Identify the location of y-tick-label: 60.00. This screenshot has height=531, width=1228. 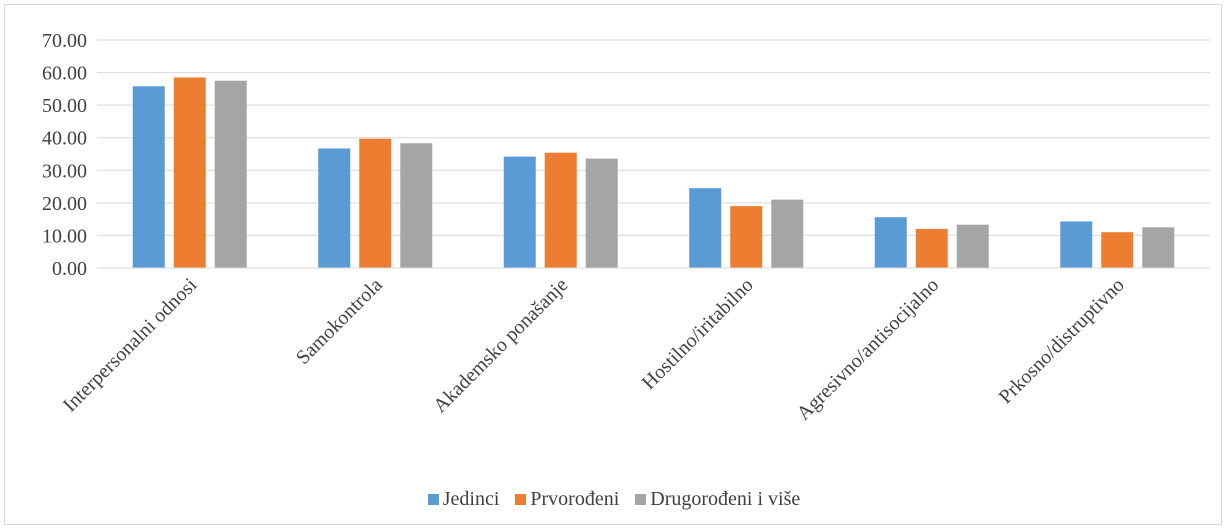
(64, 74).